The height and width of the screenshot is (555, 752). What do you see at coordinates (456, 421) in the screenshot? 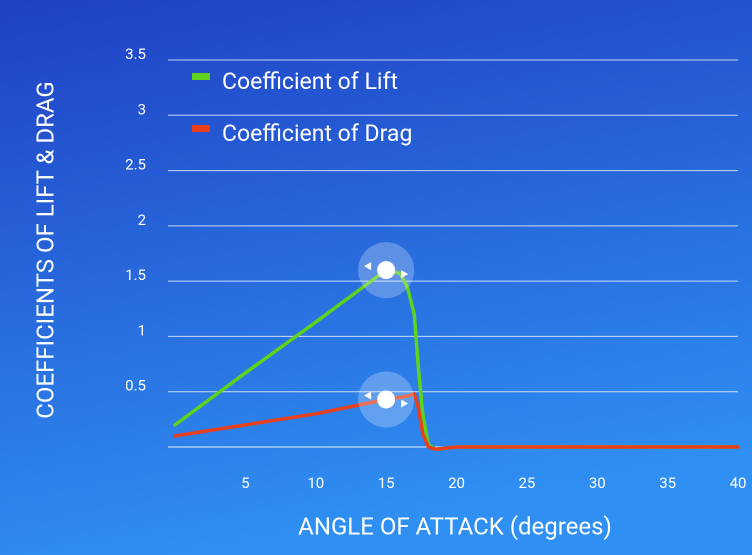
I see `data-line` at bounding box center [456, 421].